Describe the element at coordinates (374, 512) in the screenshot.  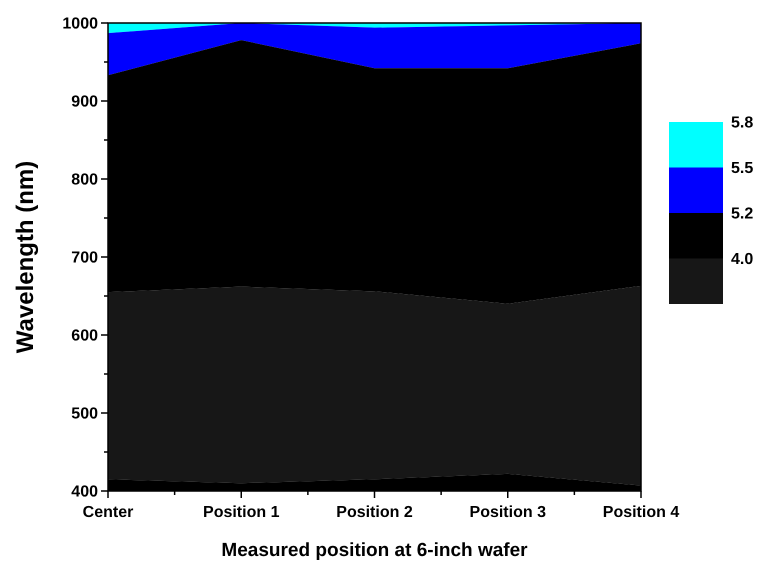
I see `x-tick-label: Position 2` at that location.